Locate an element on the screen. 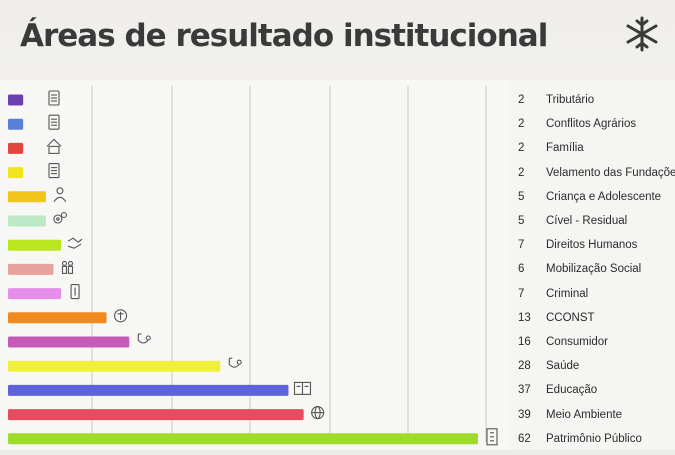  globe-icon is located at coordinates (318, 413).